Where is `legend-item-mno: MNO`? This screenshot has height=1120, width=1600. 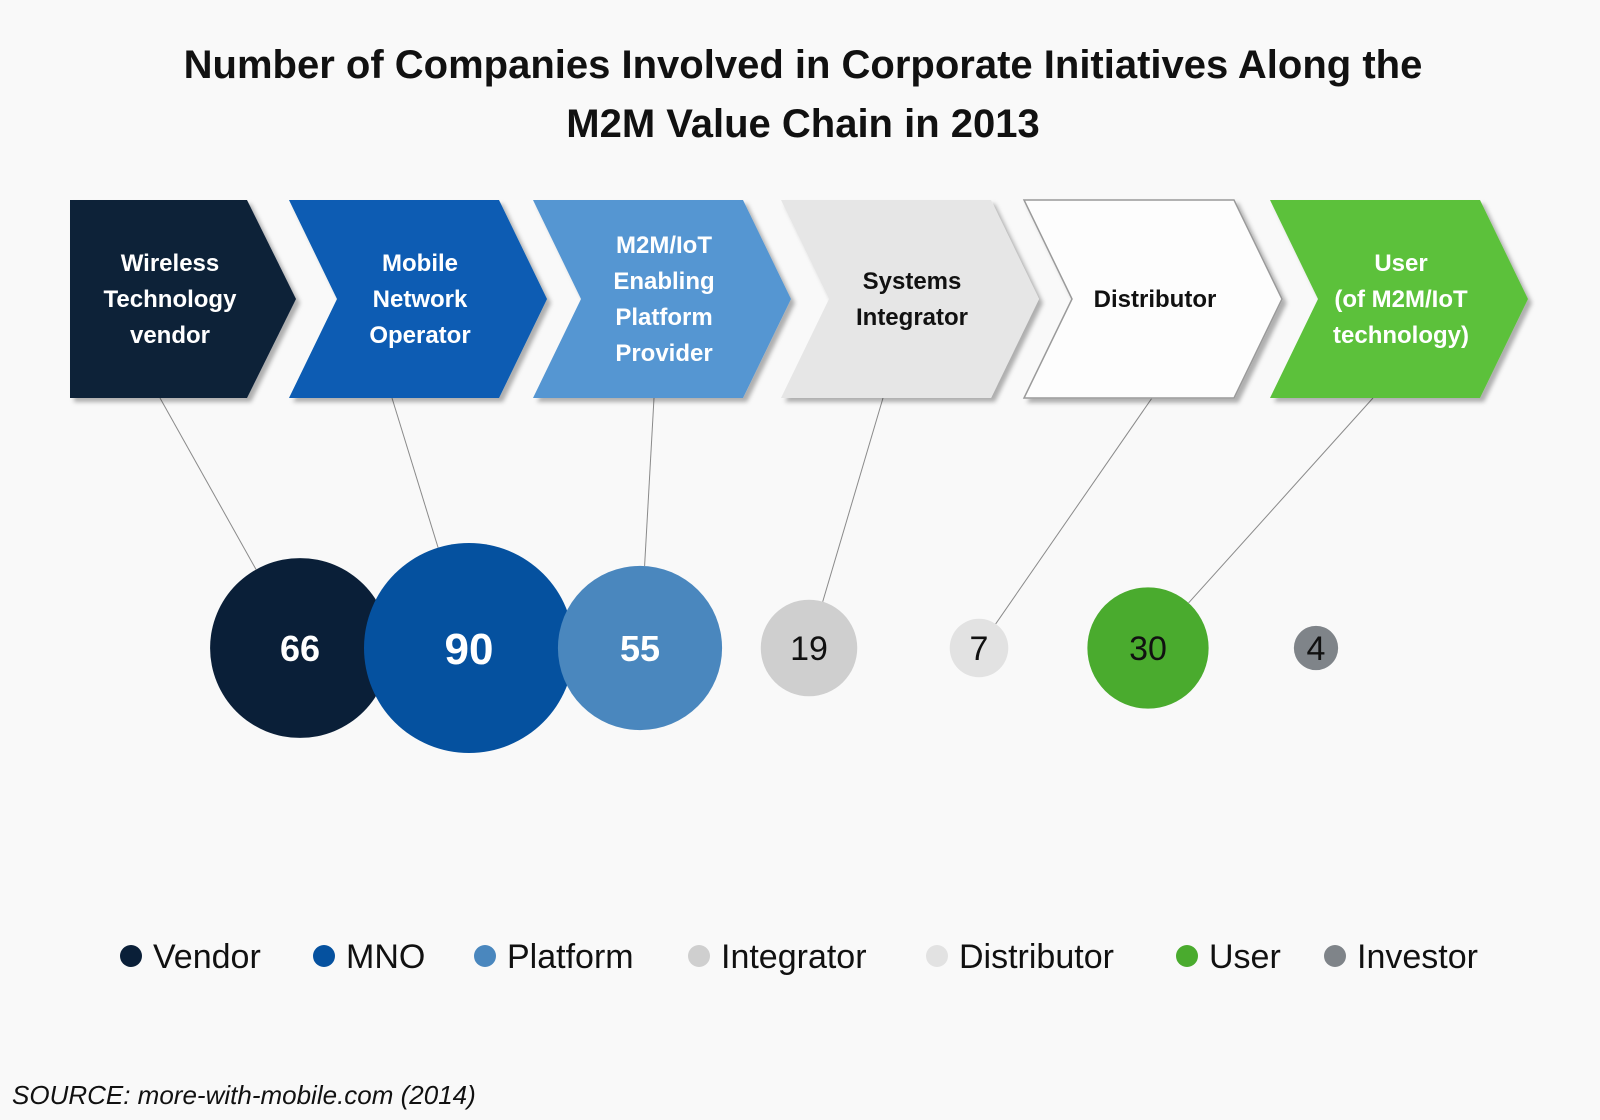 legend-item-mno: MNO is located at coordinates (369, 957).